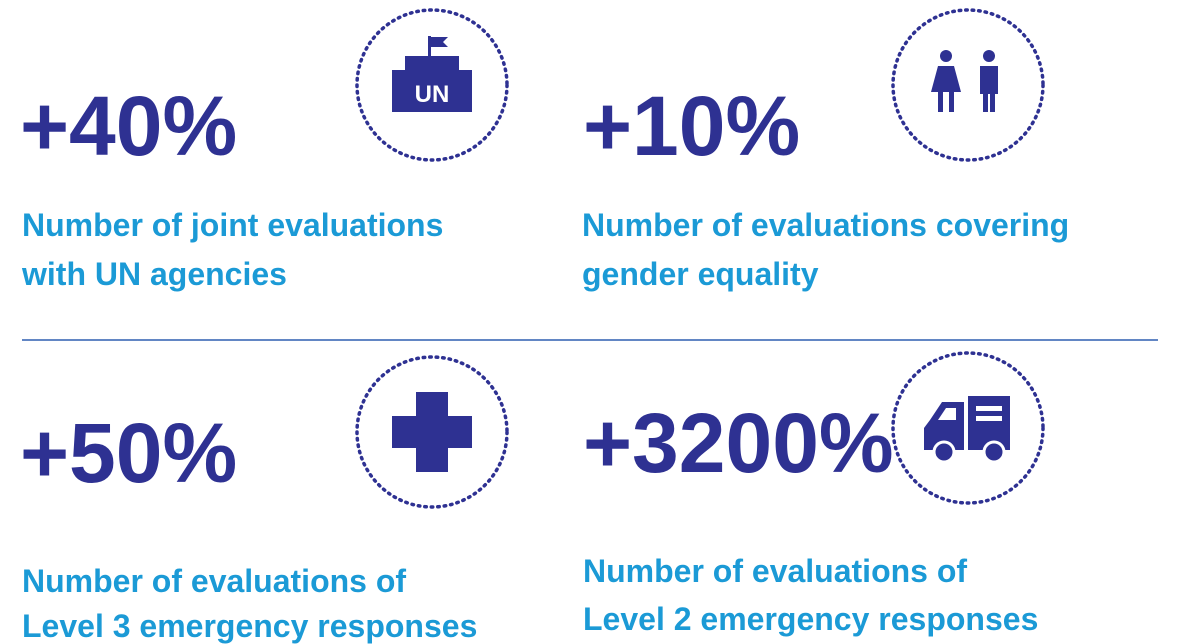  I want to click on stat-value: +40%, so click(128, 126).